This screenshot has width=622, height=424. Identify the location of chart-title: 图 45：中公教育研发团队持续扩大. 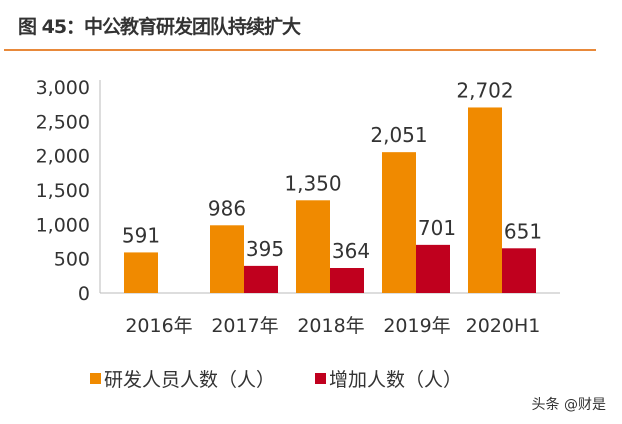
(159, 27).